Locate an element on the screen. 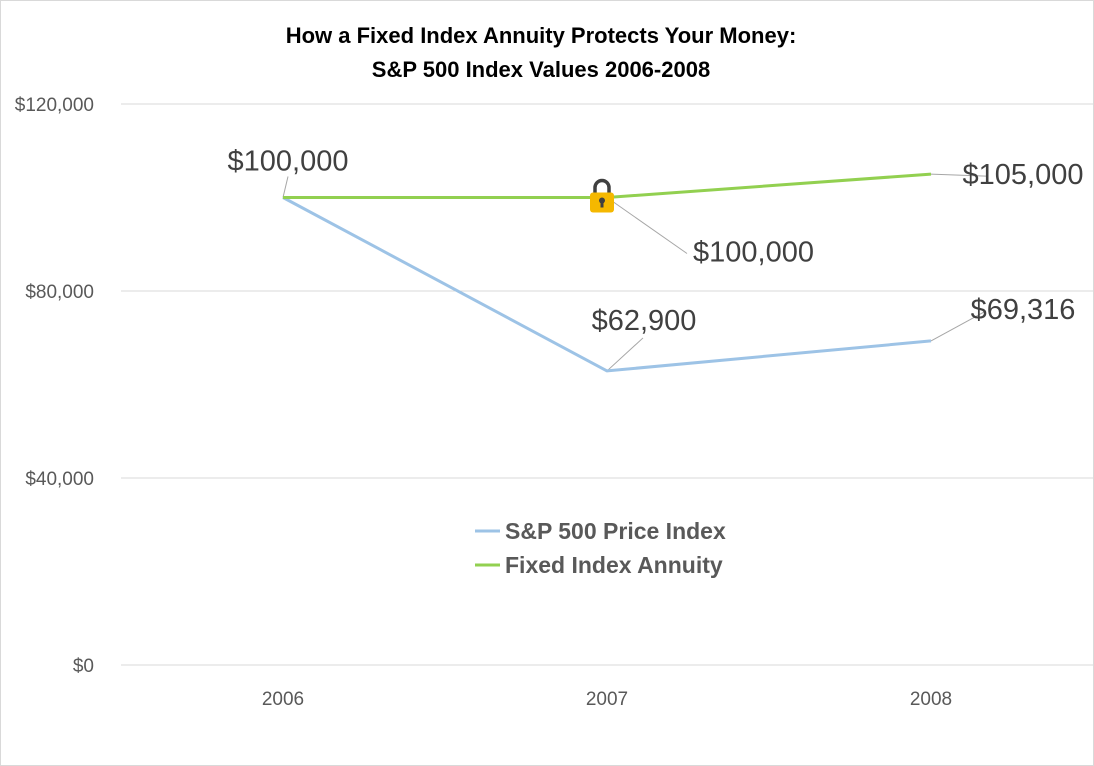 Image resolution: width=1094 pixels, height=766 pixels. x-axis-tick-labels: 2006 2007 2008 is located at coordinates (607, 699).